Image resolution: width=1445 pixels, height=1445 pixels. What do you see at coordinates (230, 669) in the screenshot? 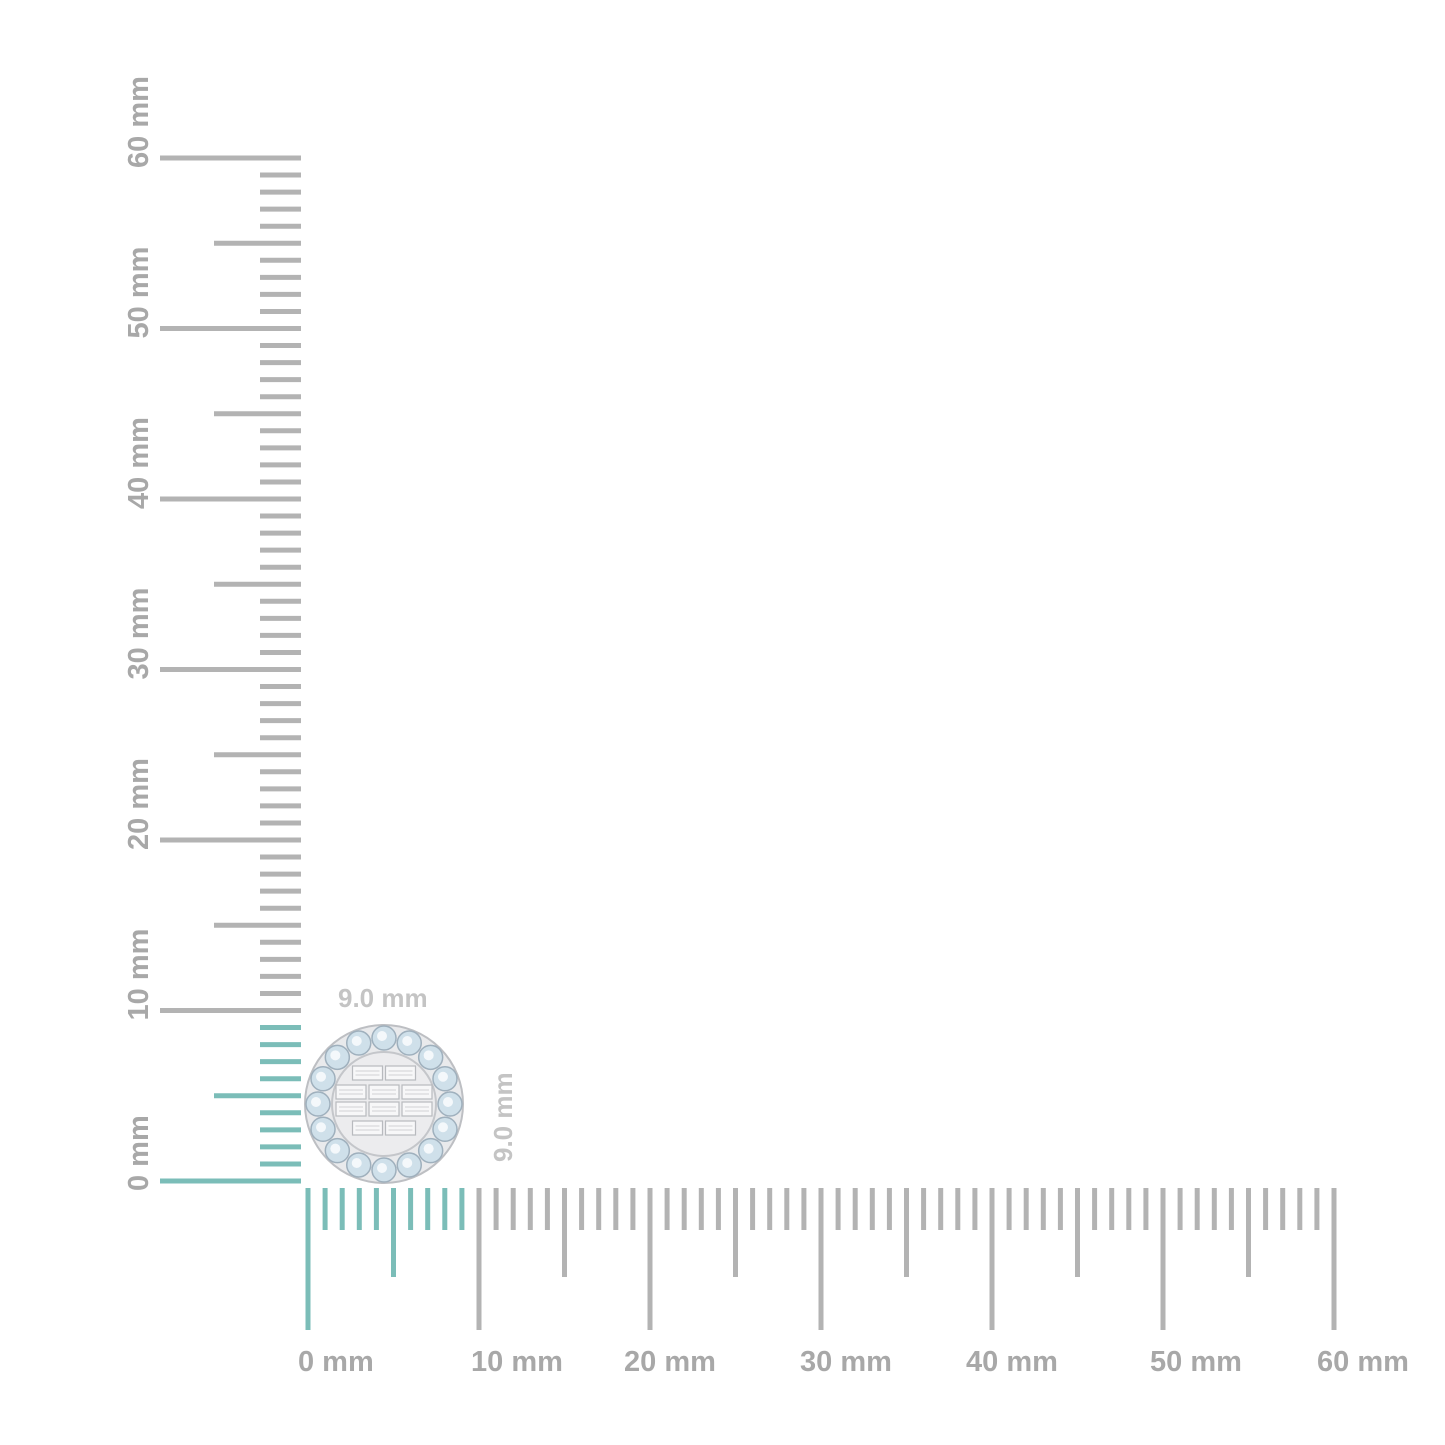
I see `vertical-ruler` at bounding box center [230, 669].